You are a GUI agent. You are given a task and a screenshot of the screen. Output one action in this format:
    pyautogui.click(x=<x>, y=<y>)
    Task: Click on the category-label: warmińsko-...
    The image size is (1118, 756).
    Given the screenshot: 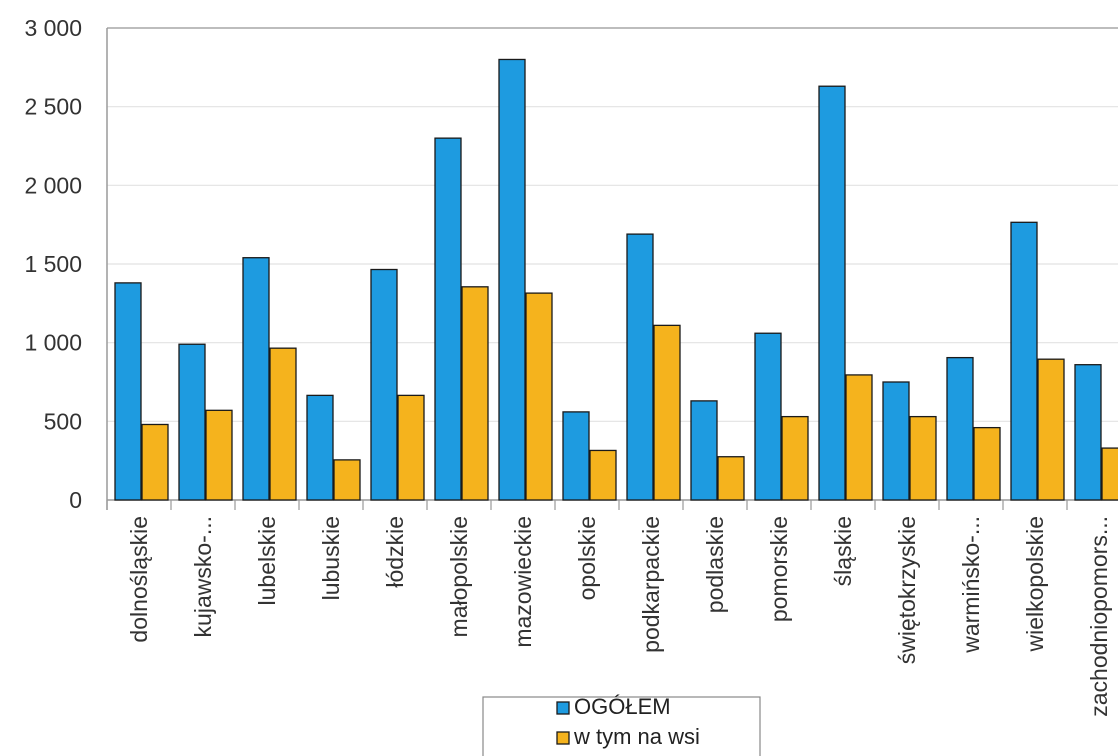 What is the action you would take?
    pyautogui.click(x=971, y=585)
    